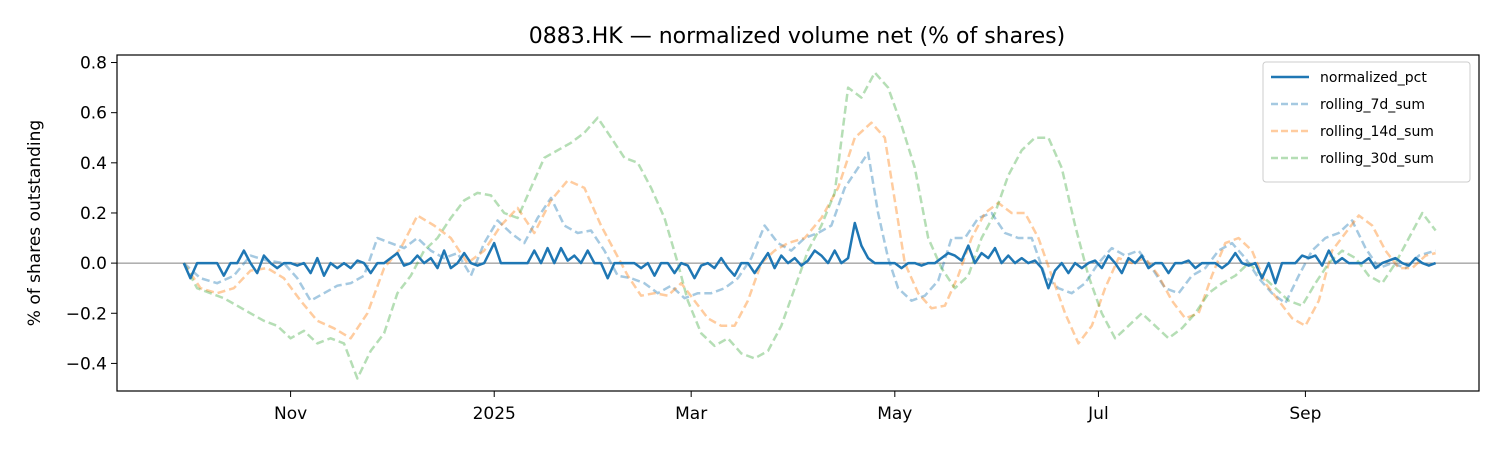 Image resolution: width=1500 pixels, height=454 pixels. Describe the element at coordinates (809, 255) in the screenshot. I see `series-line-normalized_pct` at that location.